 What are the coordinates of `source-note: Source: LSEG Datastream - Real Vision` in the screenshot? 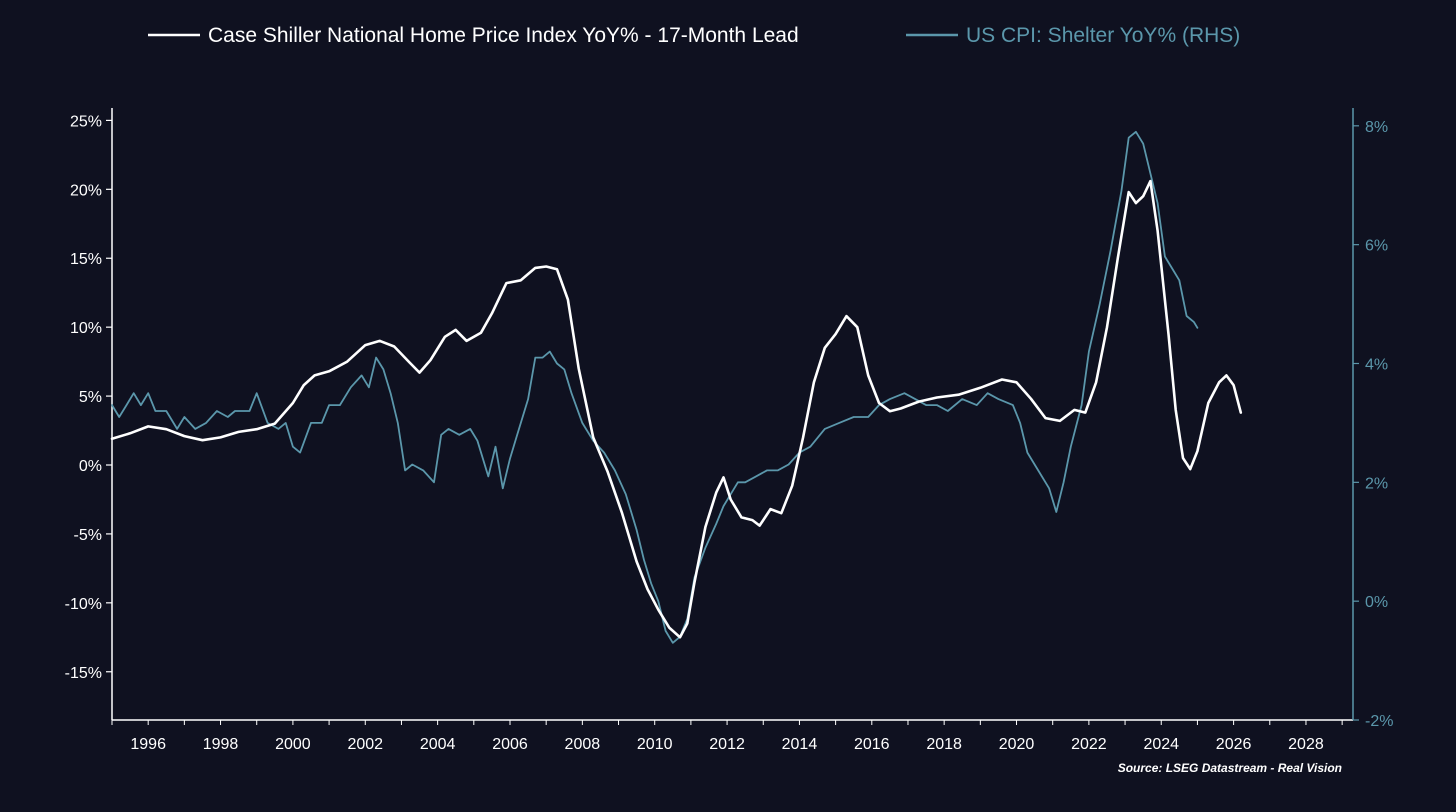 It's located at (1230, 768).